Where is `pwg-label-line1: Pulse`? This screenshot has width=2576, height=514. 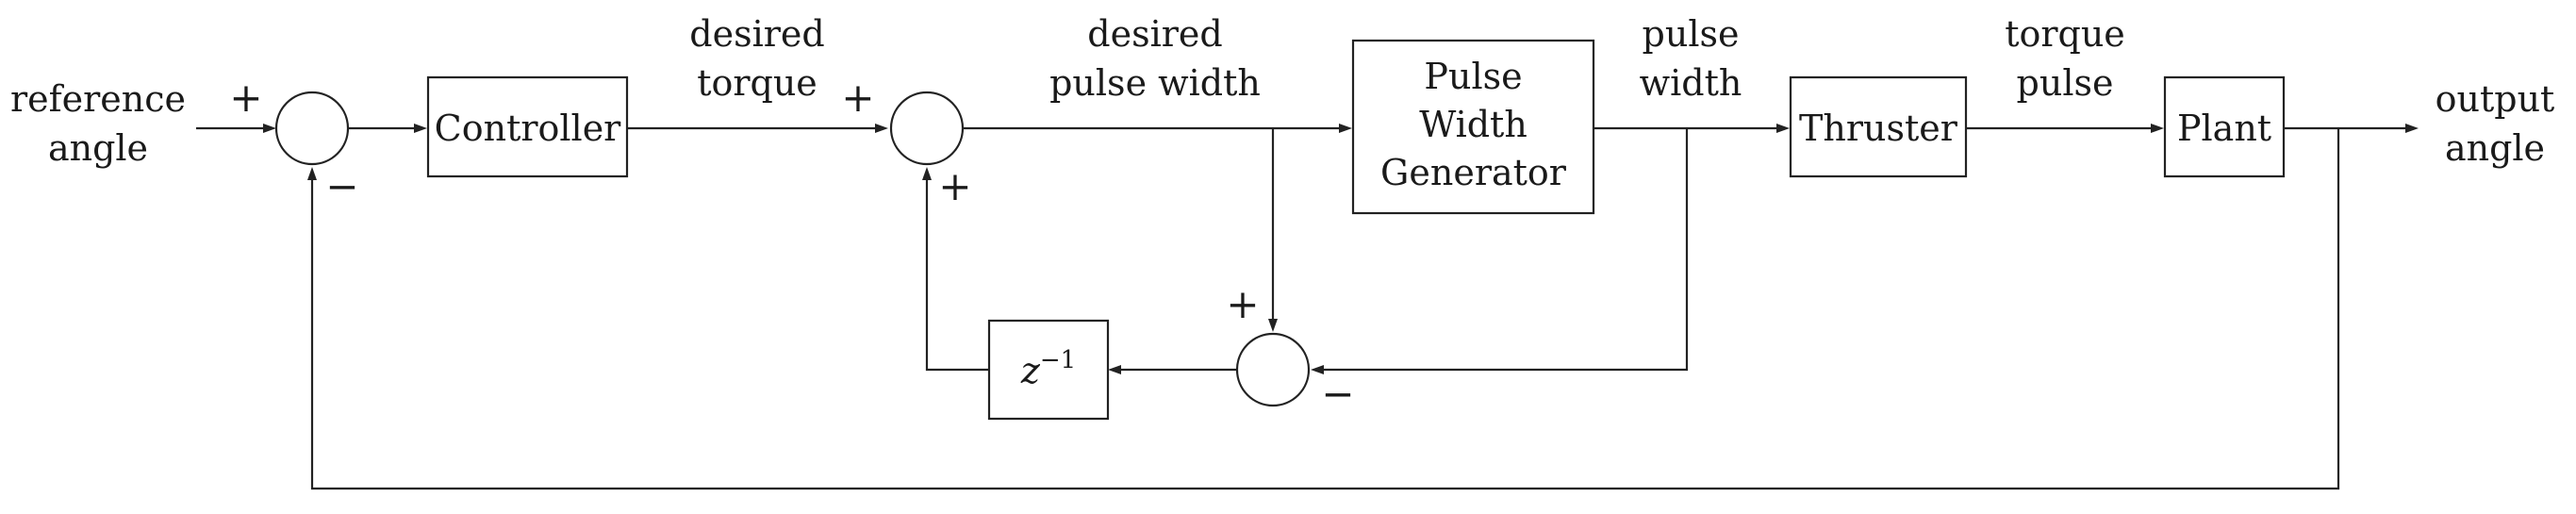 pwg-label-line1: Pulse is located at coordinates (1473, 77).